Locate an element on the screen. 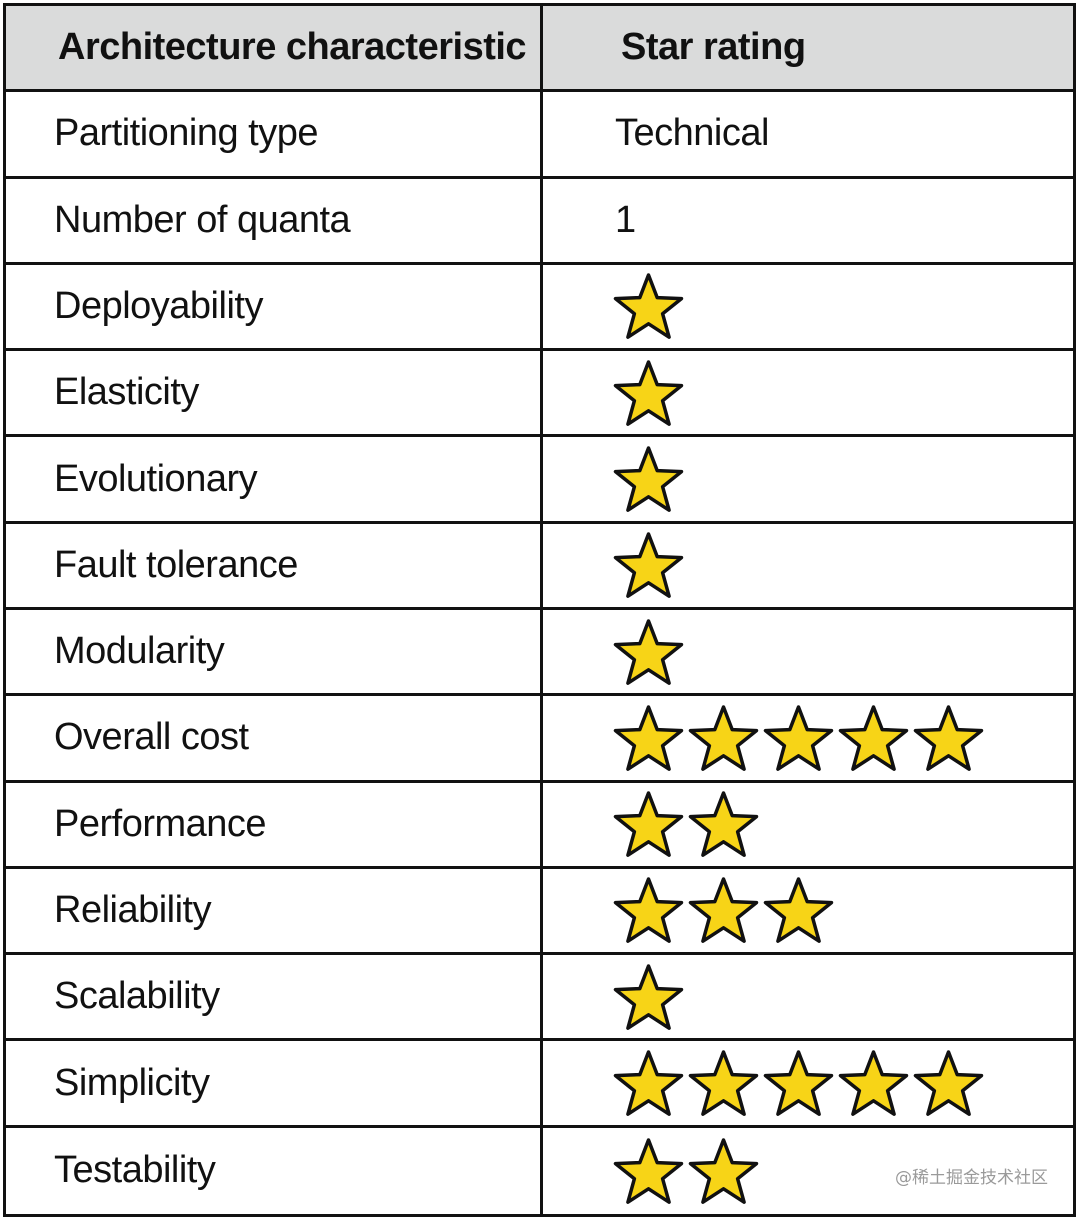  row-label: Elasticity is located at coordinates (274, 394).